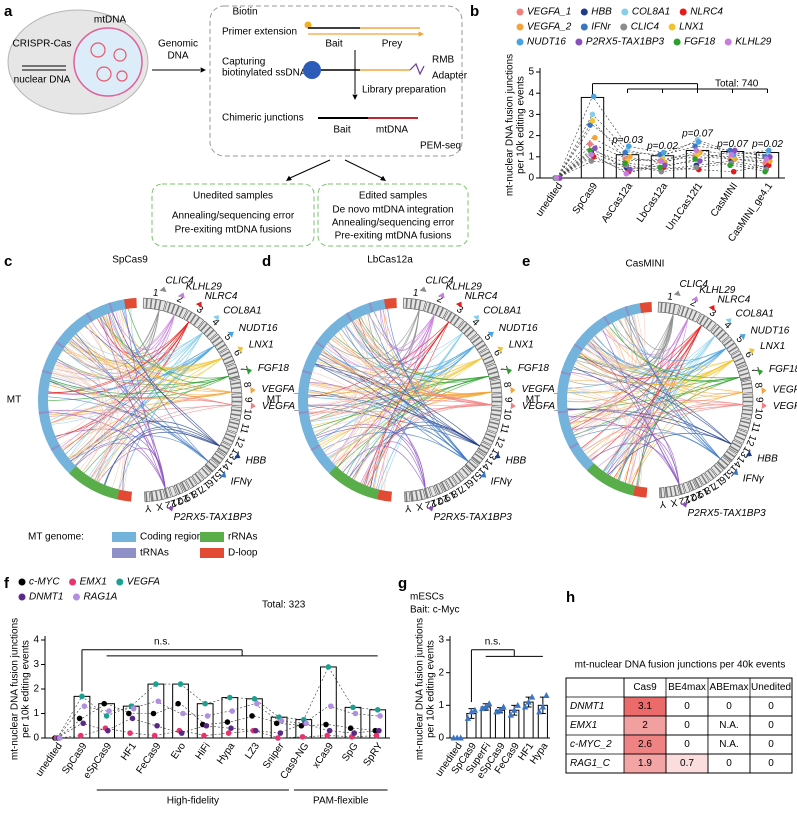  What do you see at coordinates (645, 744) in the screenshot?
I see `cell-value: 2.6` at bounding box center [645, 744].